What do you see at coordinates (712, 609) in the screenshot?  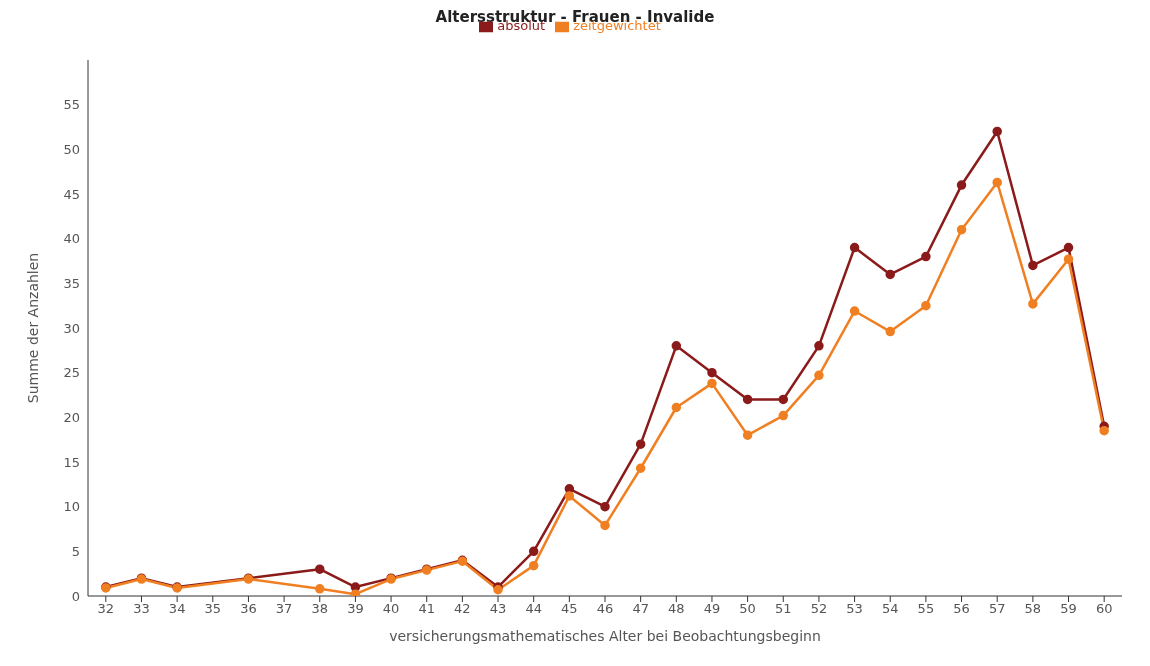 I see `x-tick-label: 49` at bounding box center [712, 609].